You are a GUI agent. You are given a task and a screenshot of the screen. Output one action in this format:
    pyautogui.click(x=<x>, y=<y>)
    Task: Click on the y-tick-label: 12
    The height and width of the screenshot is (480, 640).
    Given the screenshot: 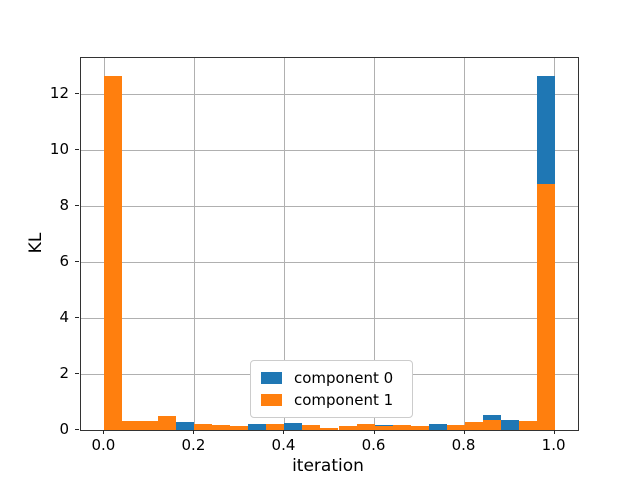 What is the action you would take?
    pyautogui.click(x=59, y=93)
    